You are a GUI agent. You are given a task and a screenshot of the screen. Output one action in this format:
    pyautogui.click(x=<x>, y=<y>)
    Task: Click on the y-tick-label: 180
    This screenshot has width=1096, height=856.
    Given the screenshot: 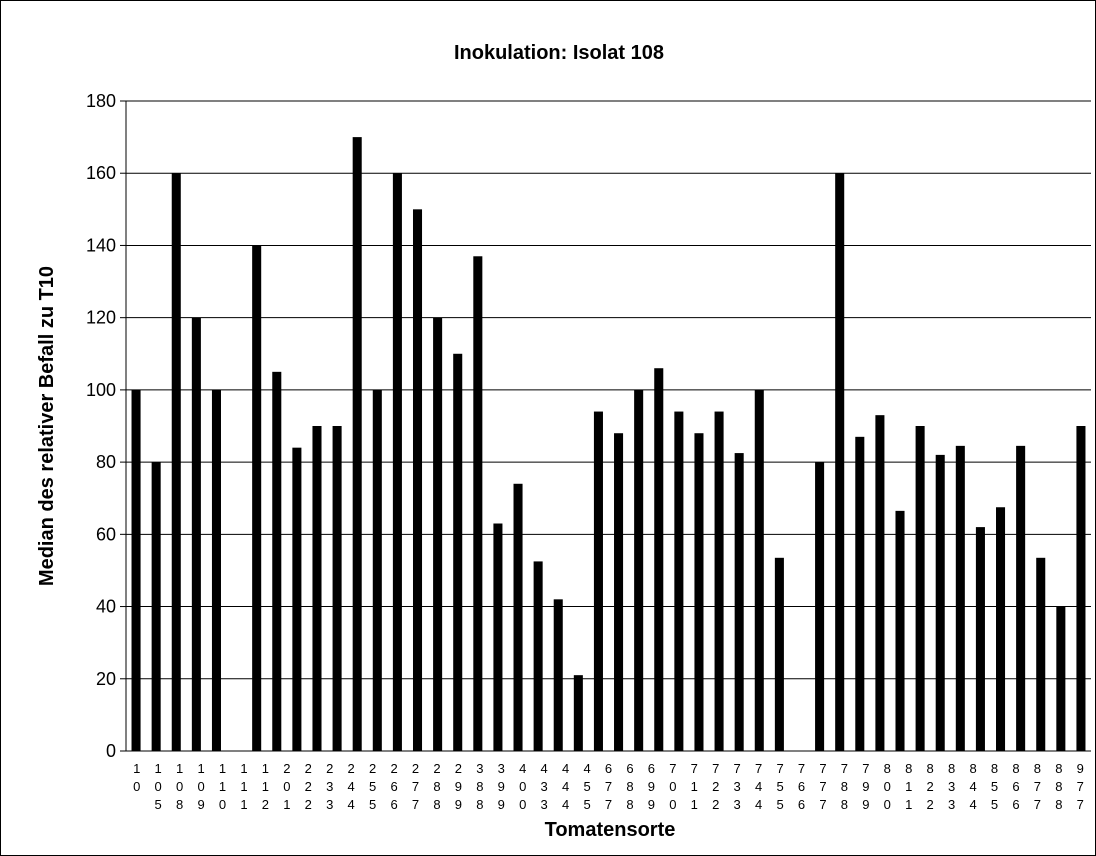 What is the action you would take?
    pyautogui.click(x=101, y=101)
    